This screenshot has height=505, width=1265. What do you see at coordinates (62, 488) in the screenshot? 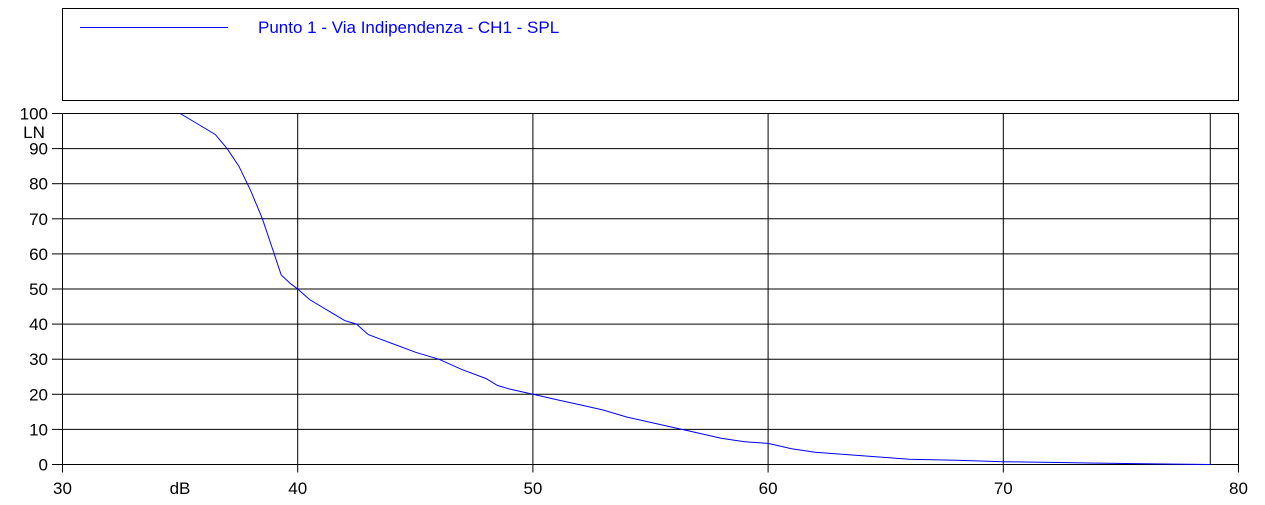
I see `x-tick-label: 30` at bounding box center [62, 488].